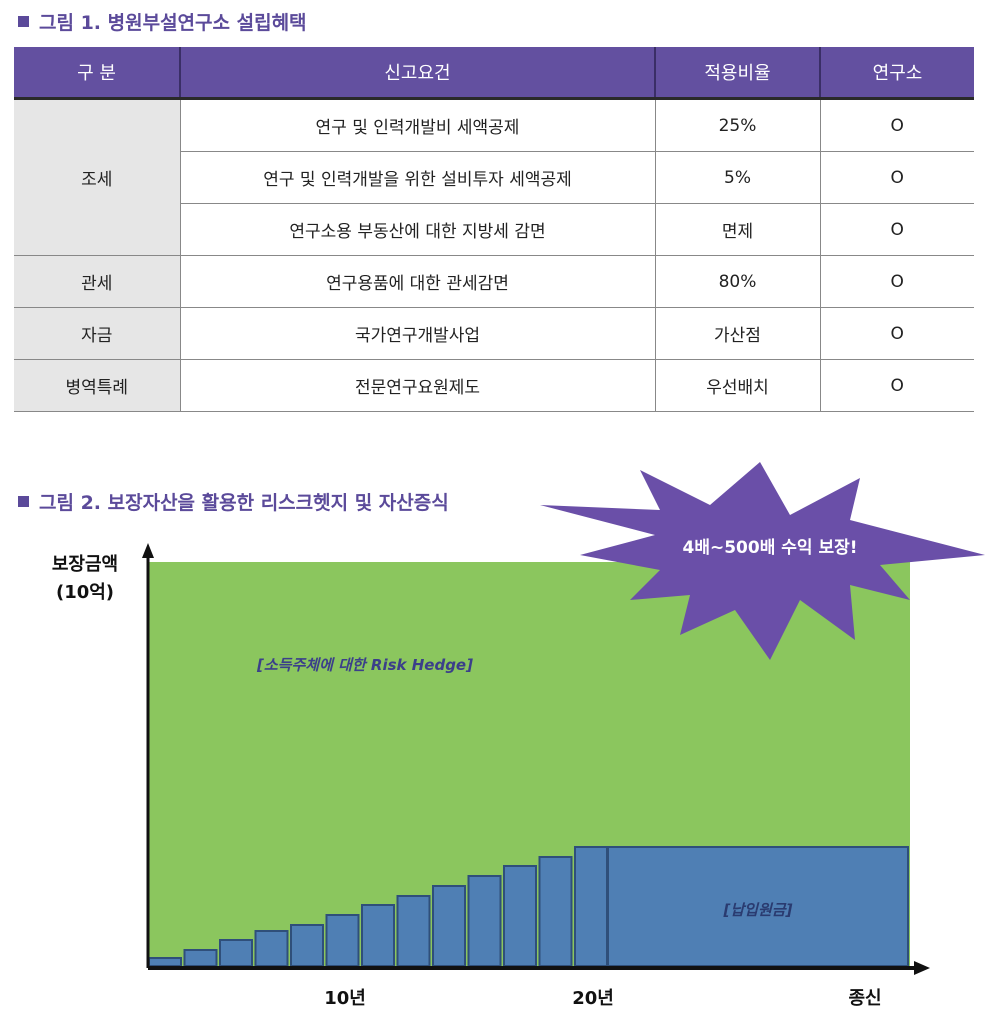 Image resolution: width=1000 pixels, height=1023 pixels. I want to click on x-tick-10: 10년, so click(345, 998).